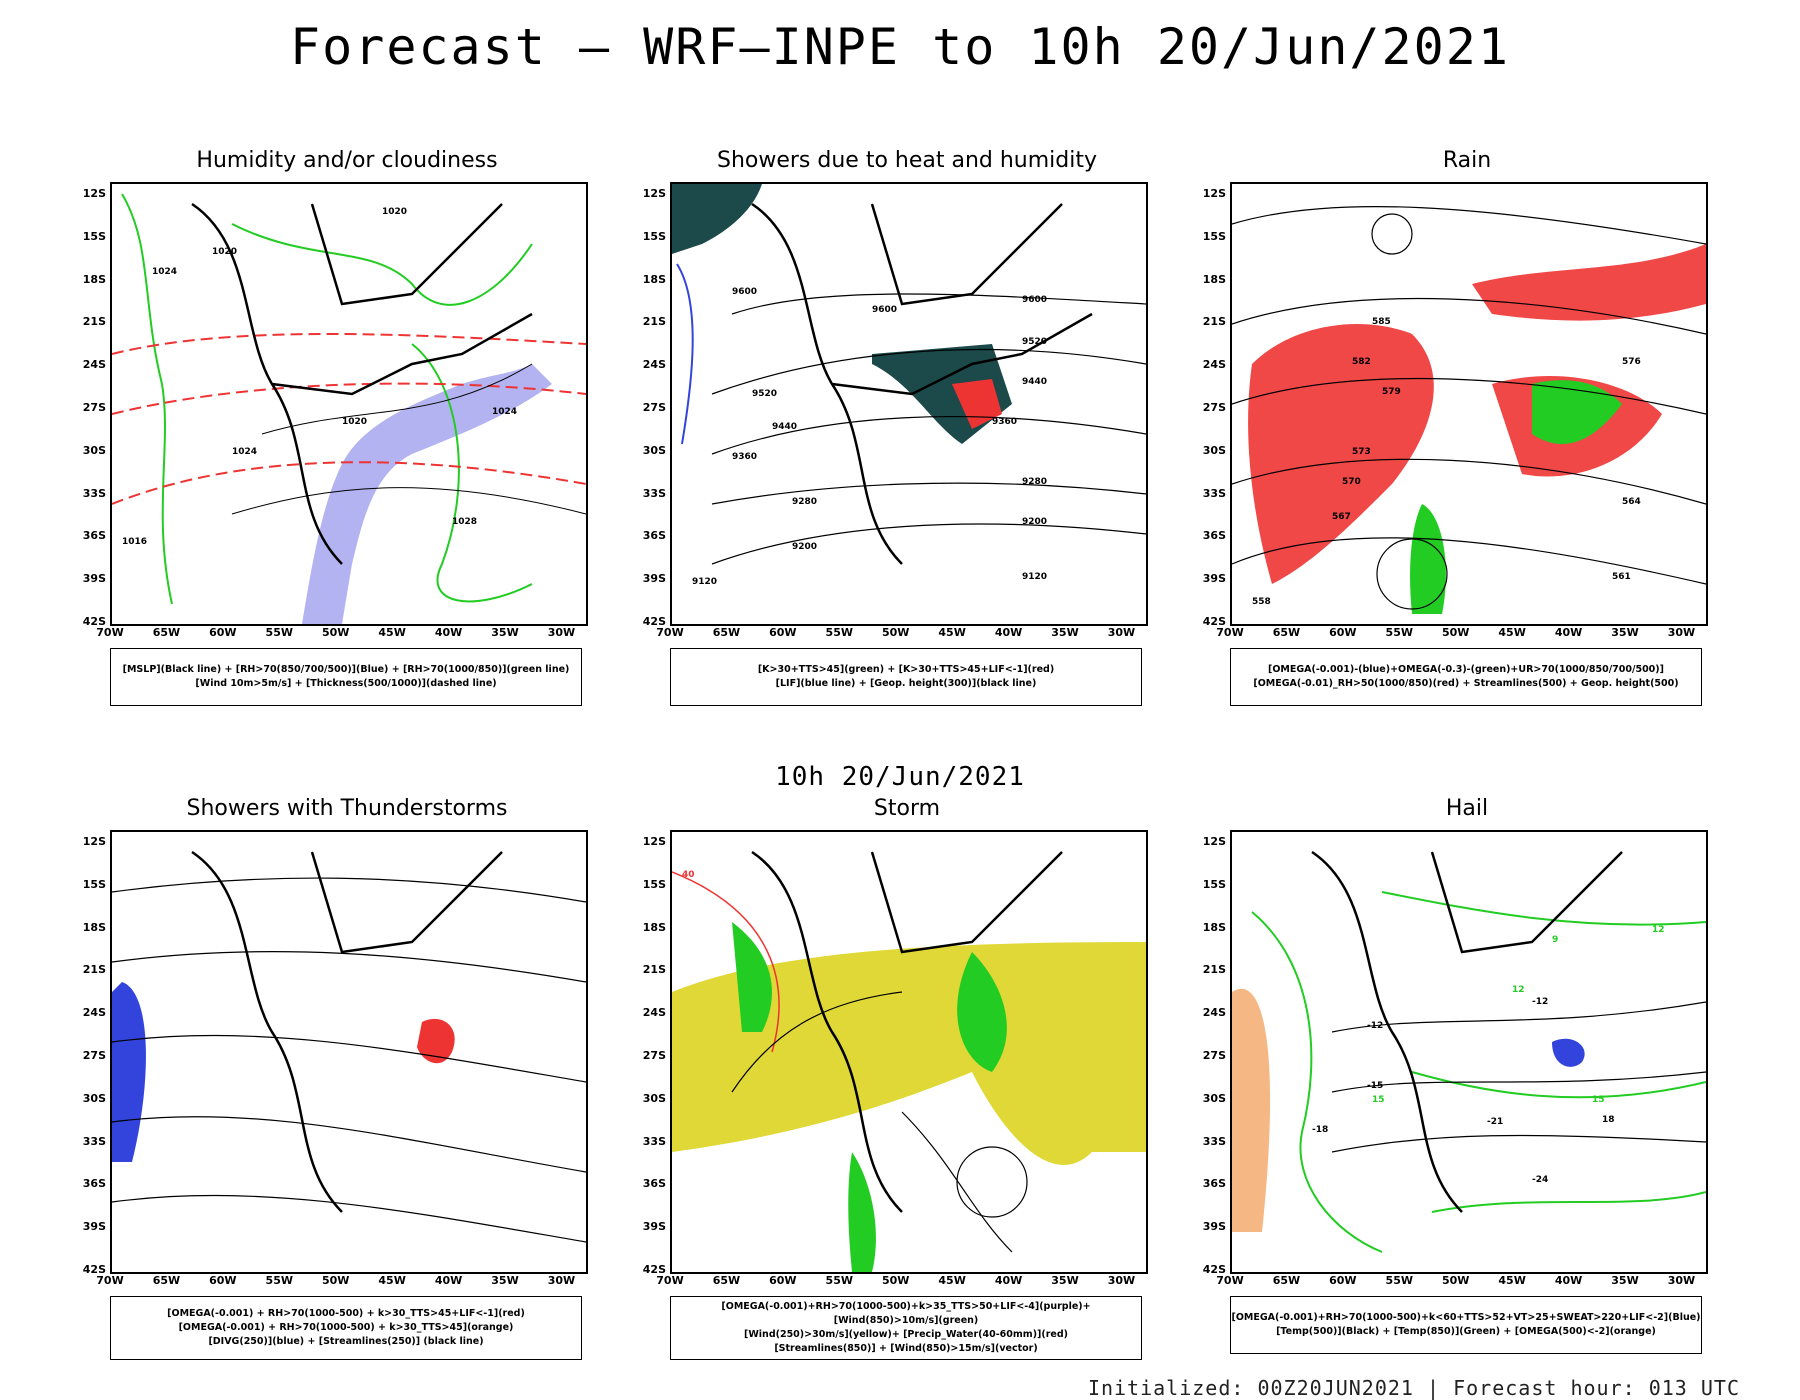 The height and width of the screenshot is (1400, 1800). Describe the element at coordinates (1034, 482) in the screenshot. I see `contour-label: 9280` at that location.